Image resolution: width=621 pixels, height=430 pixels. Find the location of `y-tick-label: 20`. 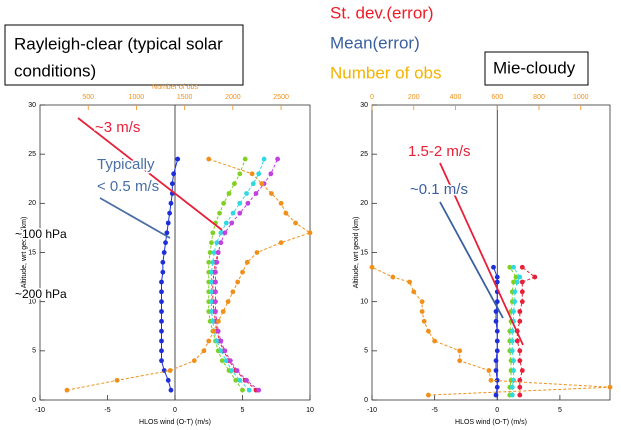

y-tick-label: 20 is located at coordinates (32, 203).